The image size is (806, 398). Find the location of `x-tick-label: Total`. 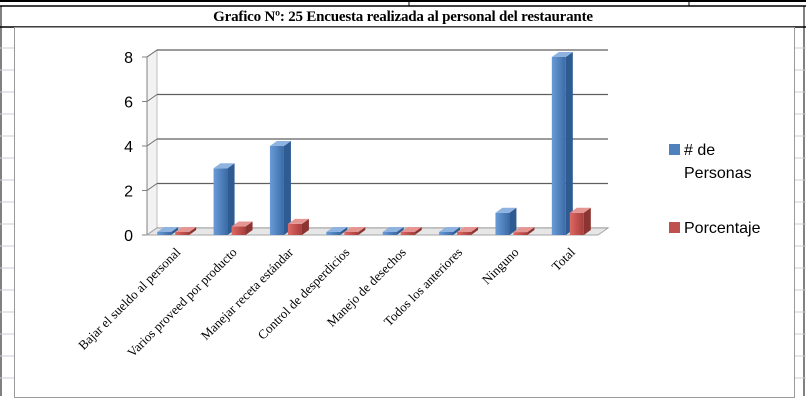

x-tick-label: Total is located at coordinates (564, 259).